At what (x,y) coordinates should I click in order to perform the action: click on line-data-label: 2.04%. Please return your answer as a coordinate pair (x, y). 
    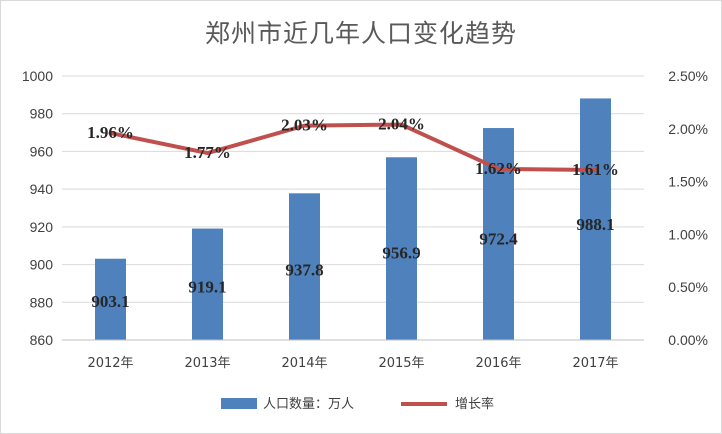
    Looking at the image, I should click on (401, 124).